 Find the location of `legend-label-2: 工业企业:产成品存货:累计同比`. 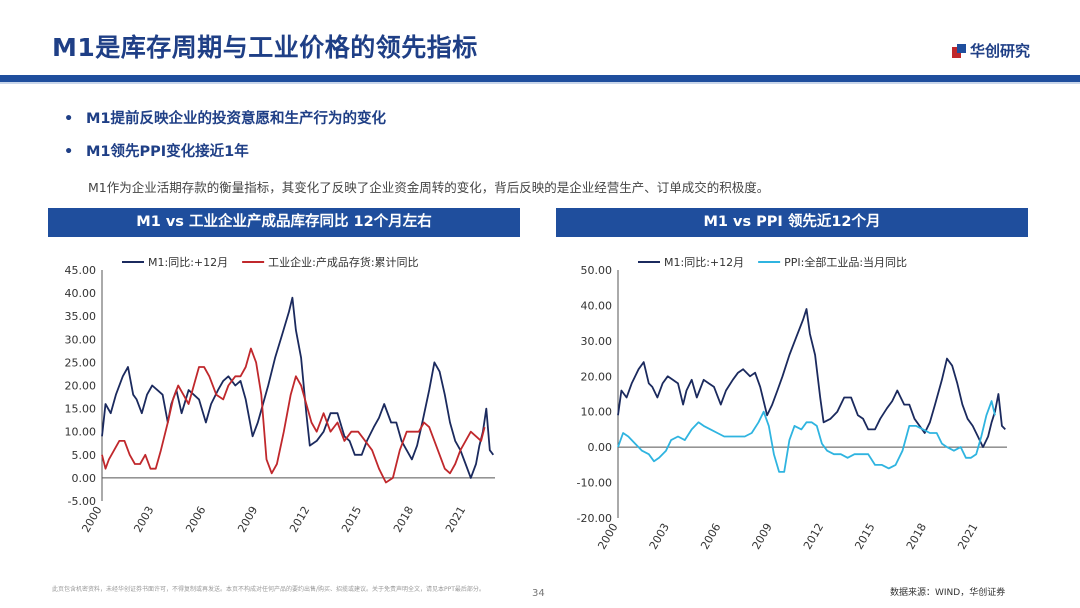

legend-label-2: 工业企业:产成品存货:累计同比 is located at coordinates (343, 262).